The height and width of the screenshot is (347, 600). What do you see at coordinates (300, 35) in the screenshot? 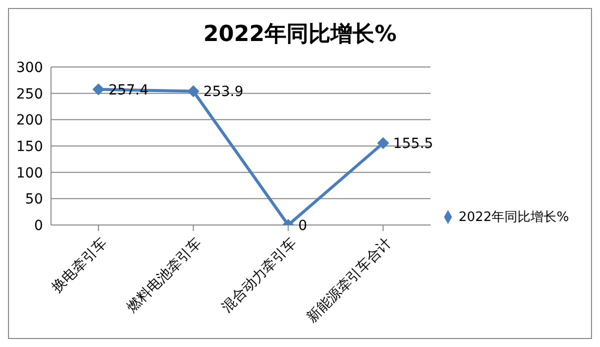
I see `chart-title: 2022年同比增长%` at bounding box center [300, 35].